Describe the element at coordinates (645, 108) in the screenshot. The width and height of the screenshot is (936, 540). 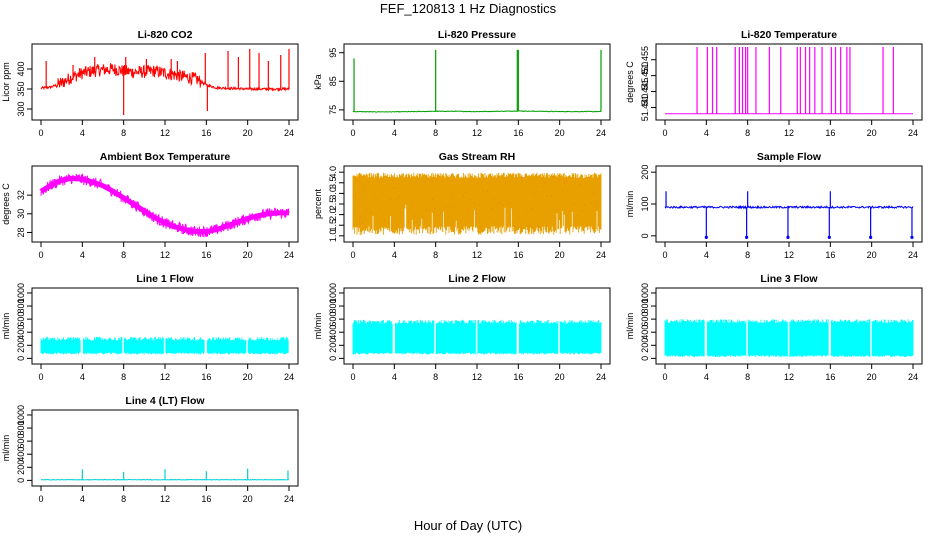
I see `y-tick-label: 51.440` at that location.